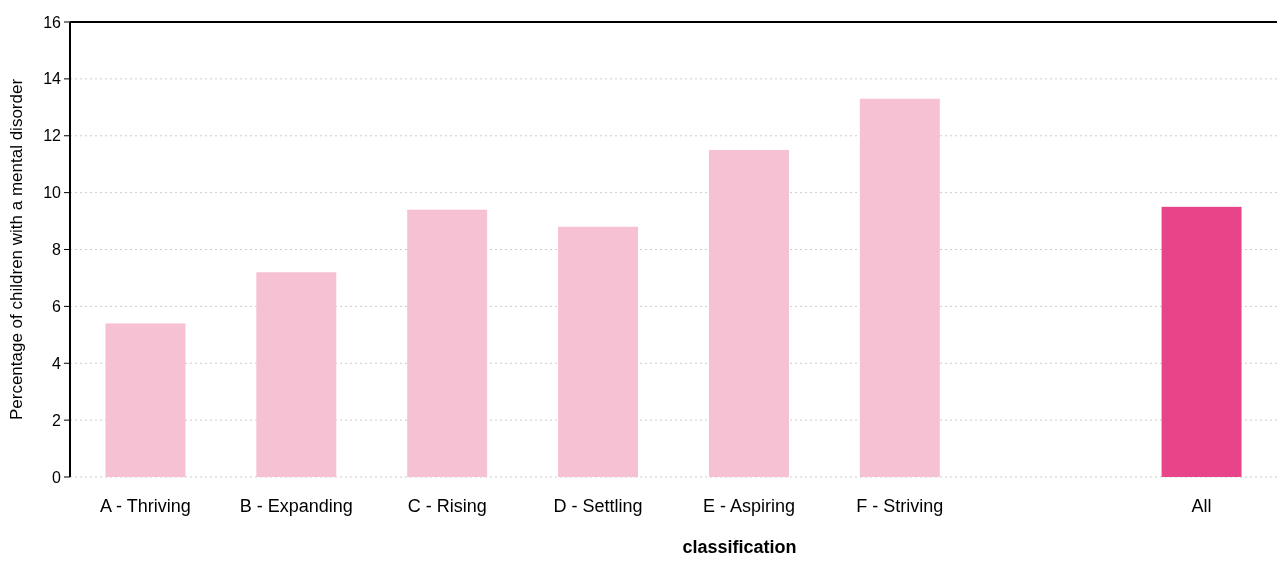  Describe the element at coordinates (447, 506) in the screenshot. I see `x-tick-label: C - Rising` at that location.